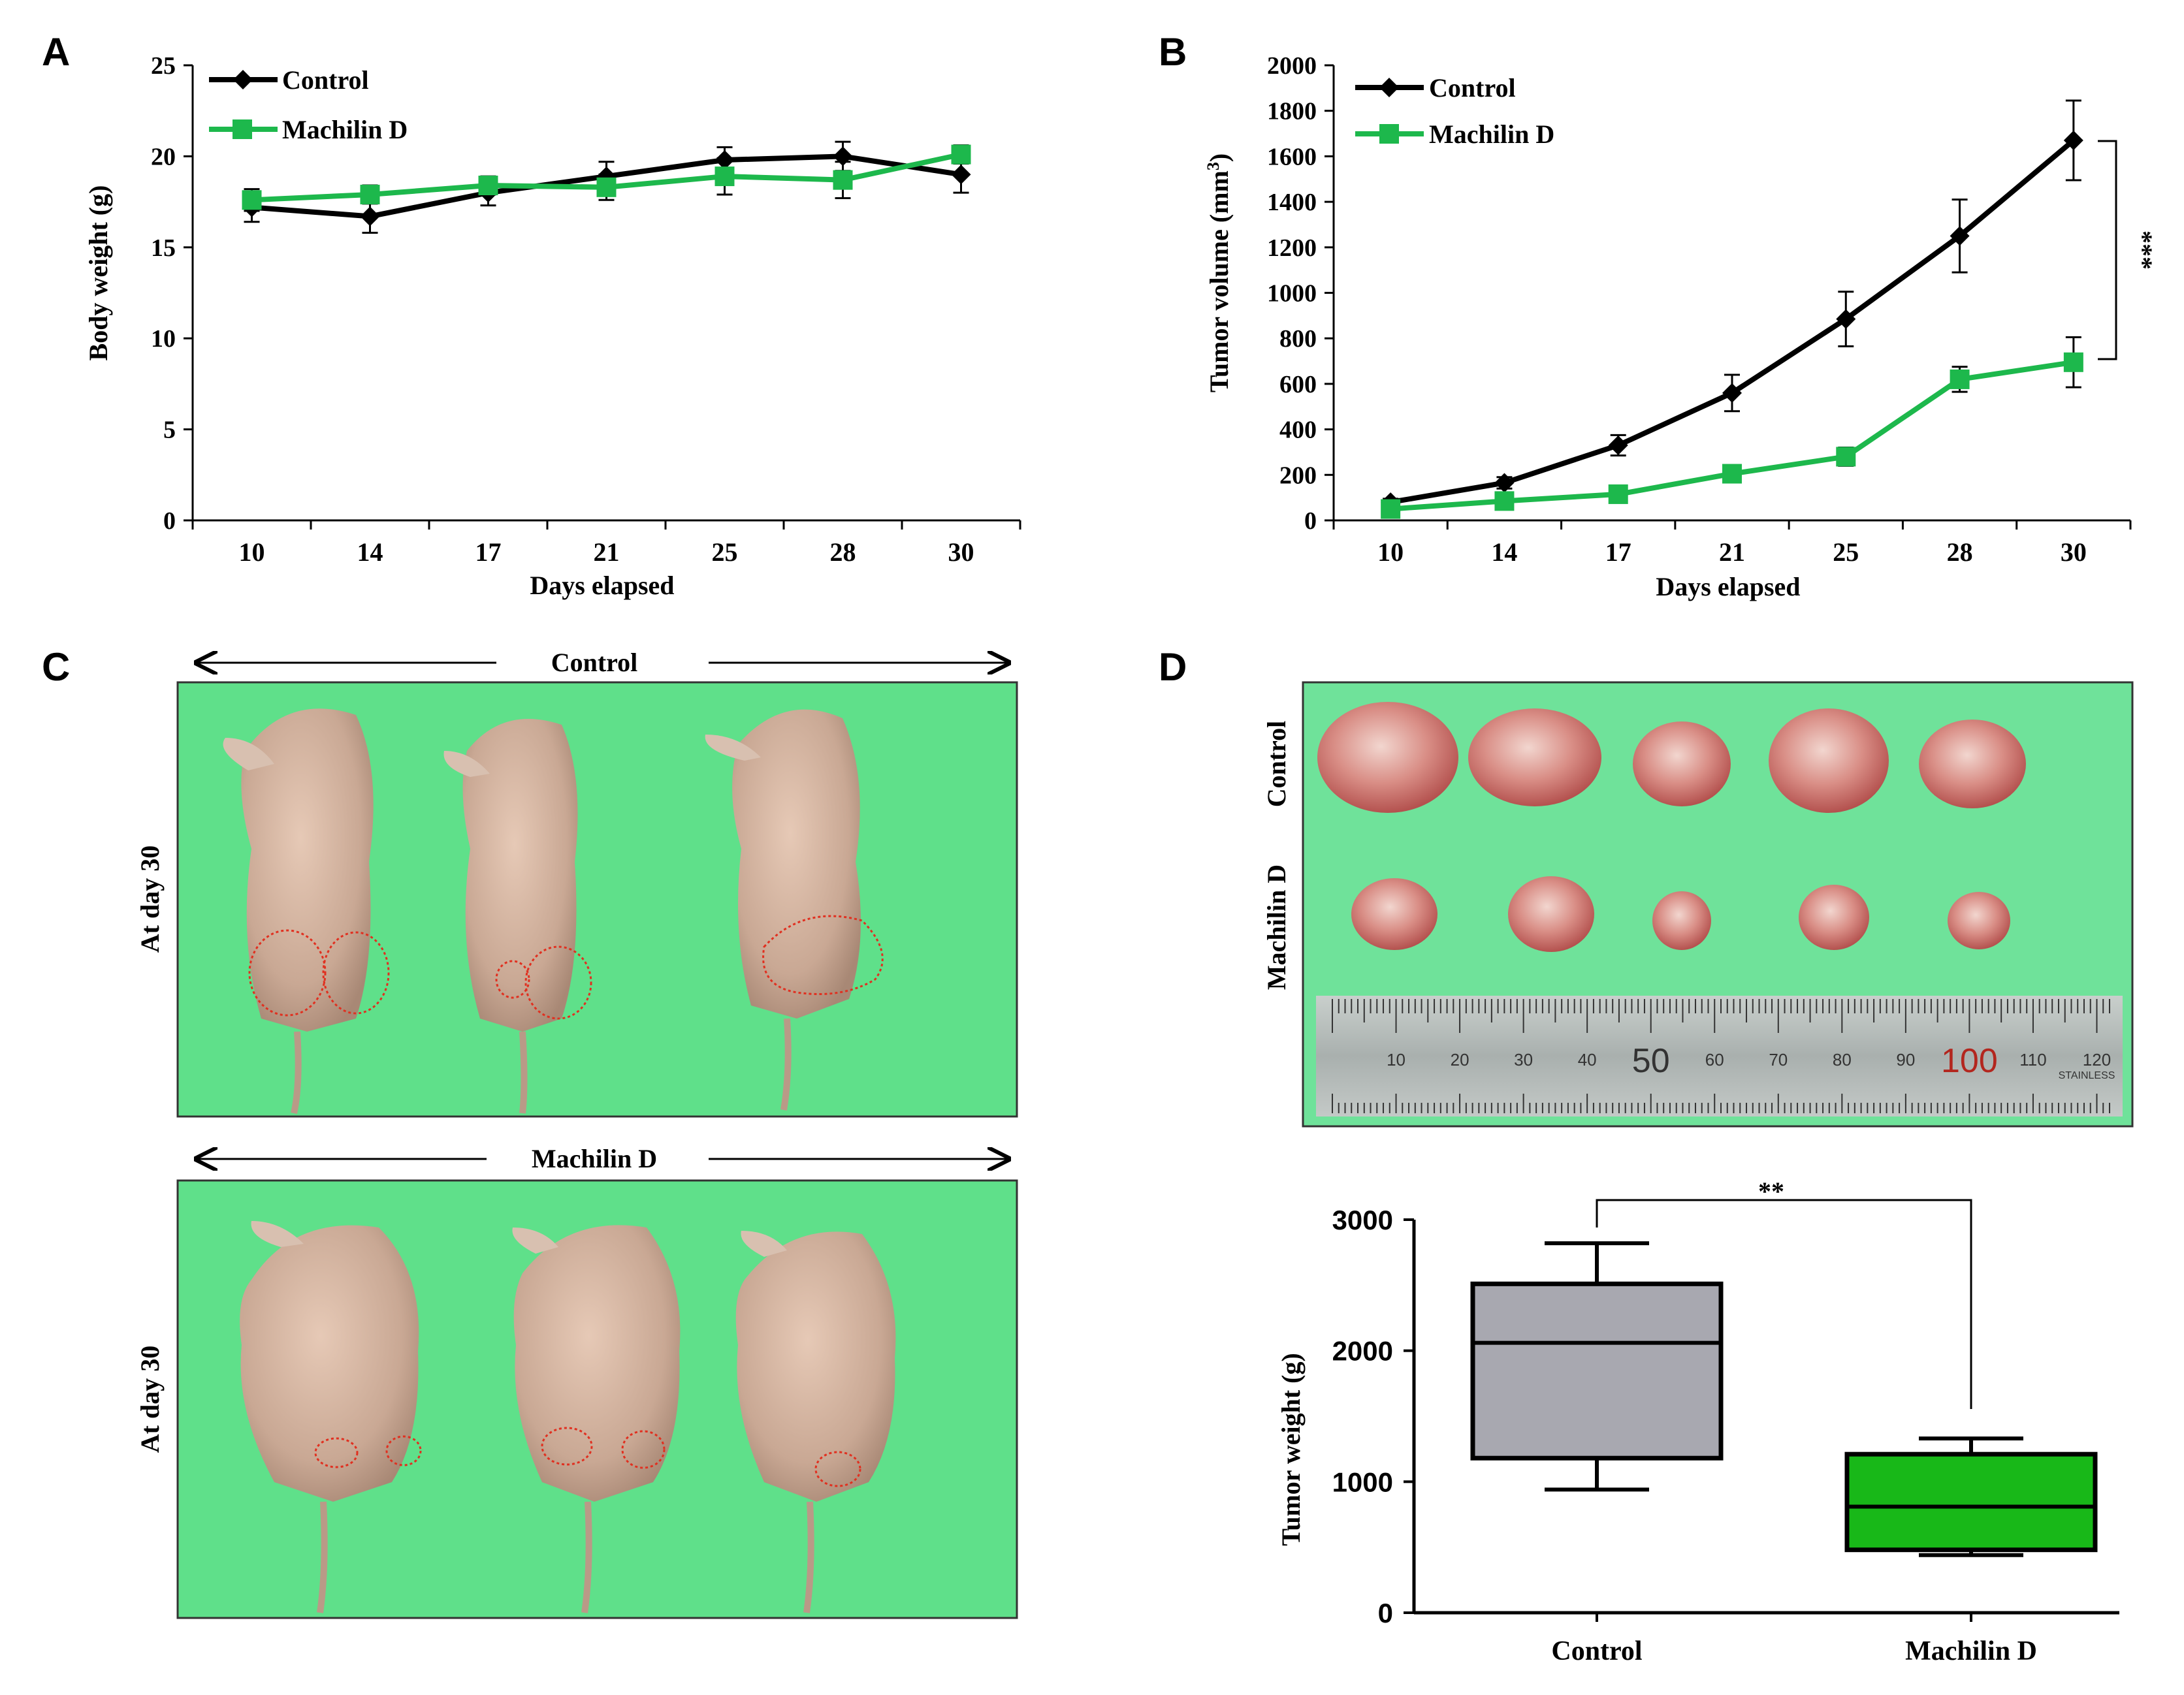 The height and width of the screenshot is (1695, 2184). I want to click on y-tick-label: 1400, so click(1292, 202).